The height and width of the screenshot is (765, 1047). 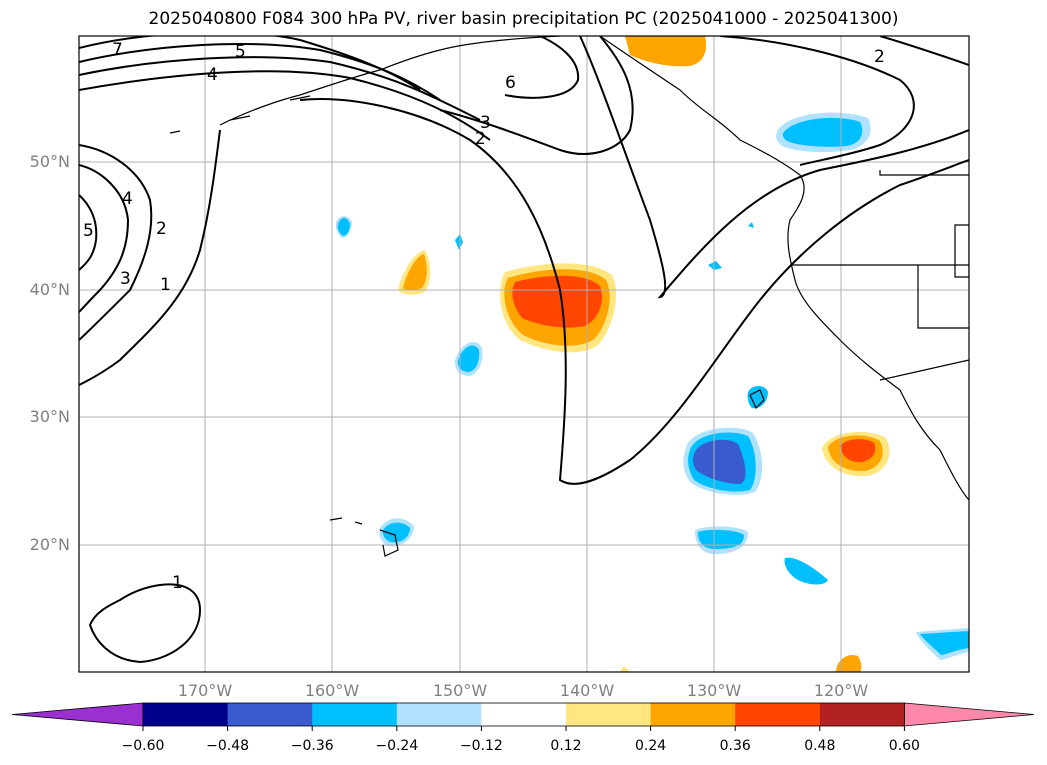 I want to click on lon-label: 160°W, so click(x=332, y=690).